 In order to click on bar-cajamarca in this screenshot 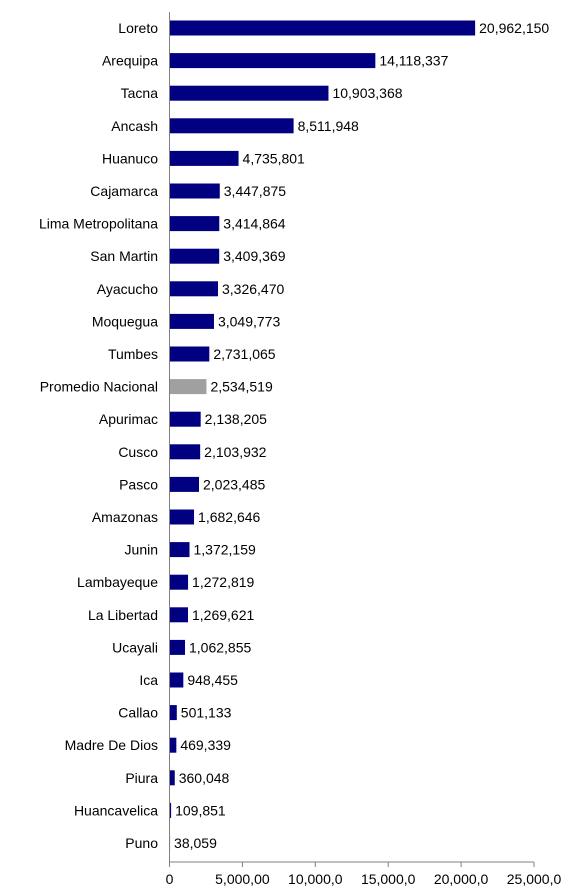, I will do `click(194, 191)`.